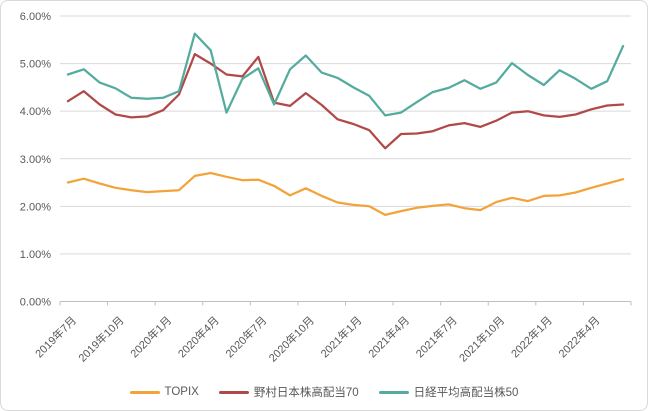 The height and width of the screenshot is (411, 648). I want to click on legend-label-nikkei-50: 日経平均高配当株50, so click(466, 393).